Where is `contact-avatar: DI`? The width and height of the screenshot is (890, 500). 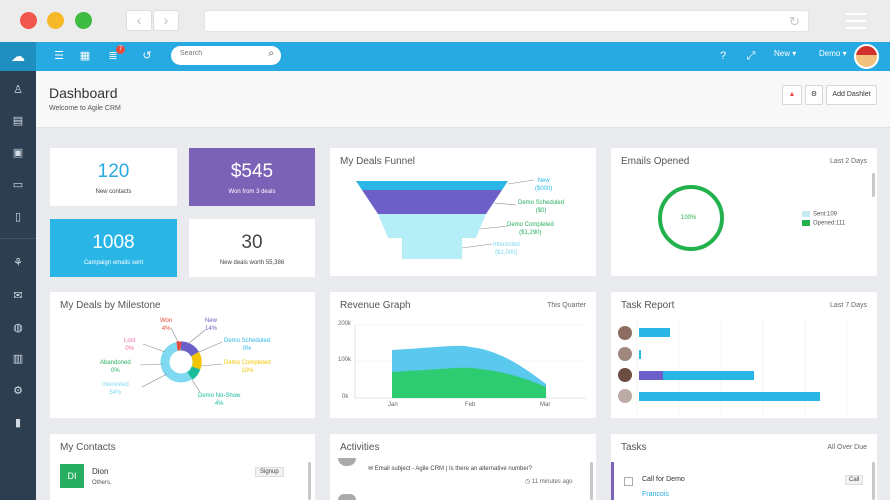
contact-avatar: DI is located at coordinates (72, 476).